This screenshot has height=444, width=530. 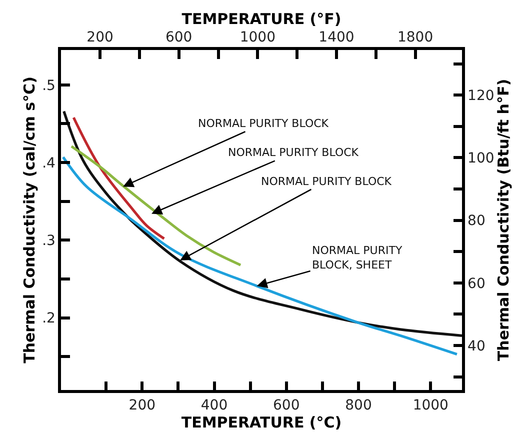 What do you see at coordinates (261, 423) in the screenshot?
I see `x-axis-title: TEMPERATURE (°C)` at bounding box center [261, 423].